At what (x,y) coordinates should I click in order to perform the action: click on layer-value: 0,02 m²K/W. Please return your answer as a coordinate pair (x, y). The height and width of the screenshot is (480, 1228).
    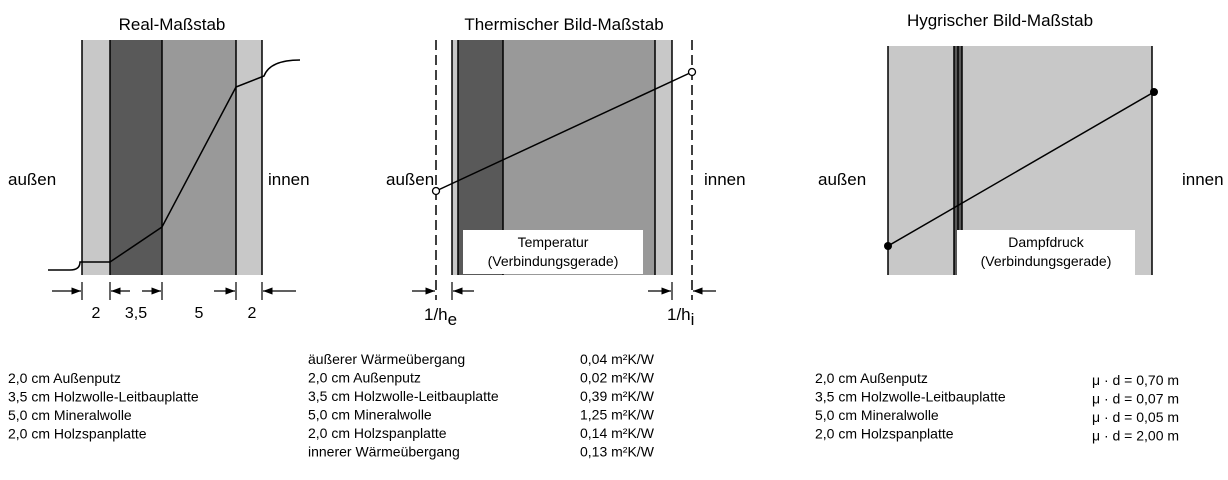
    Looking at the image, I should click on (617, 378).